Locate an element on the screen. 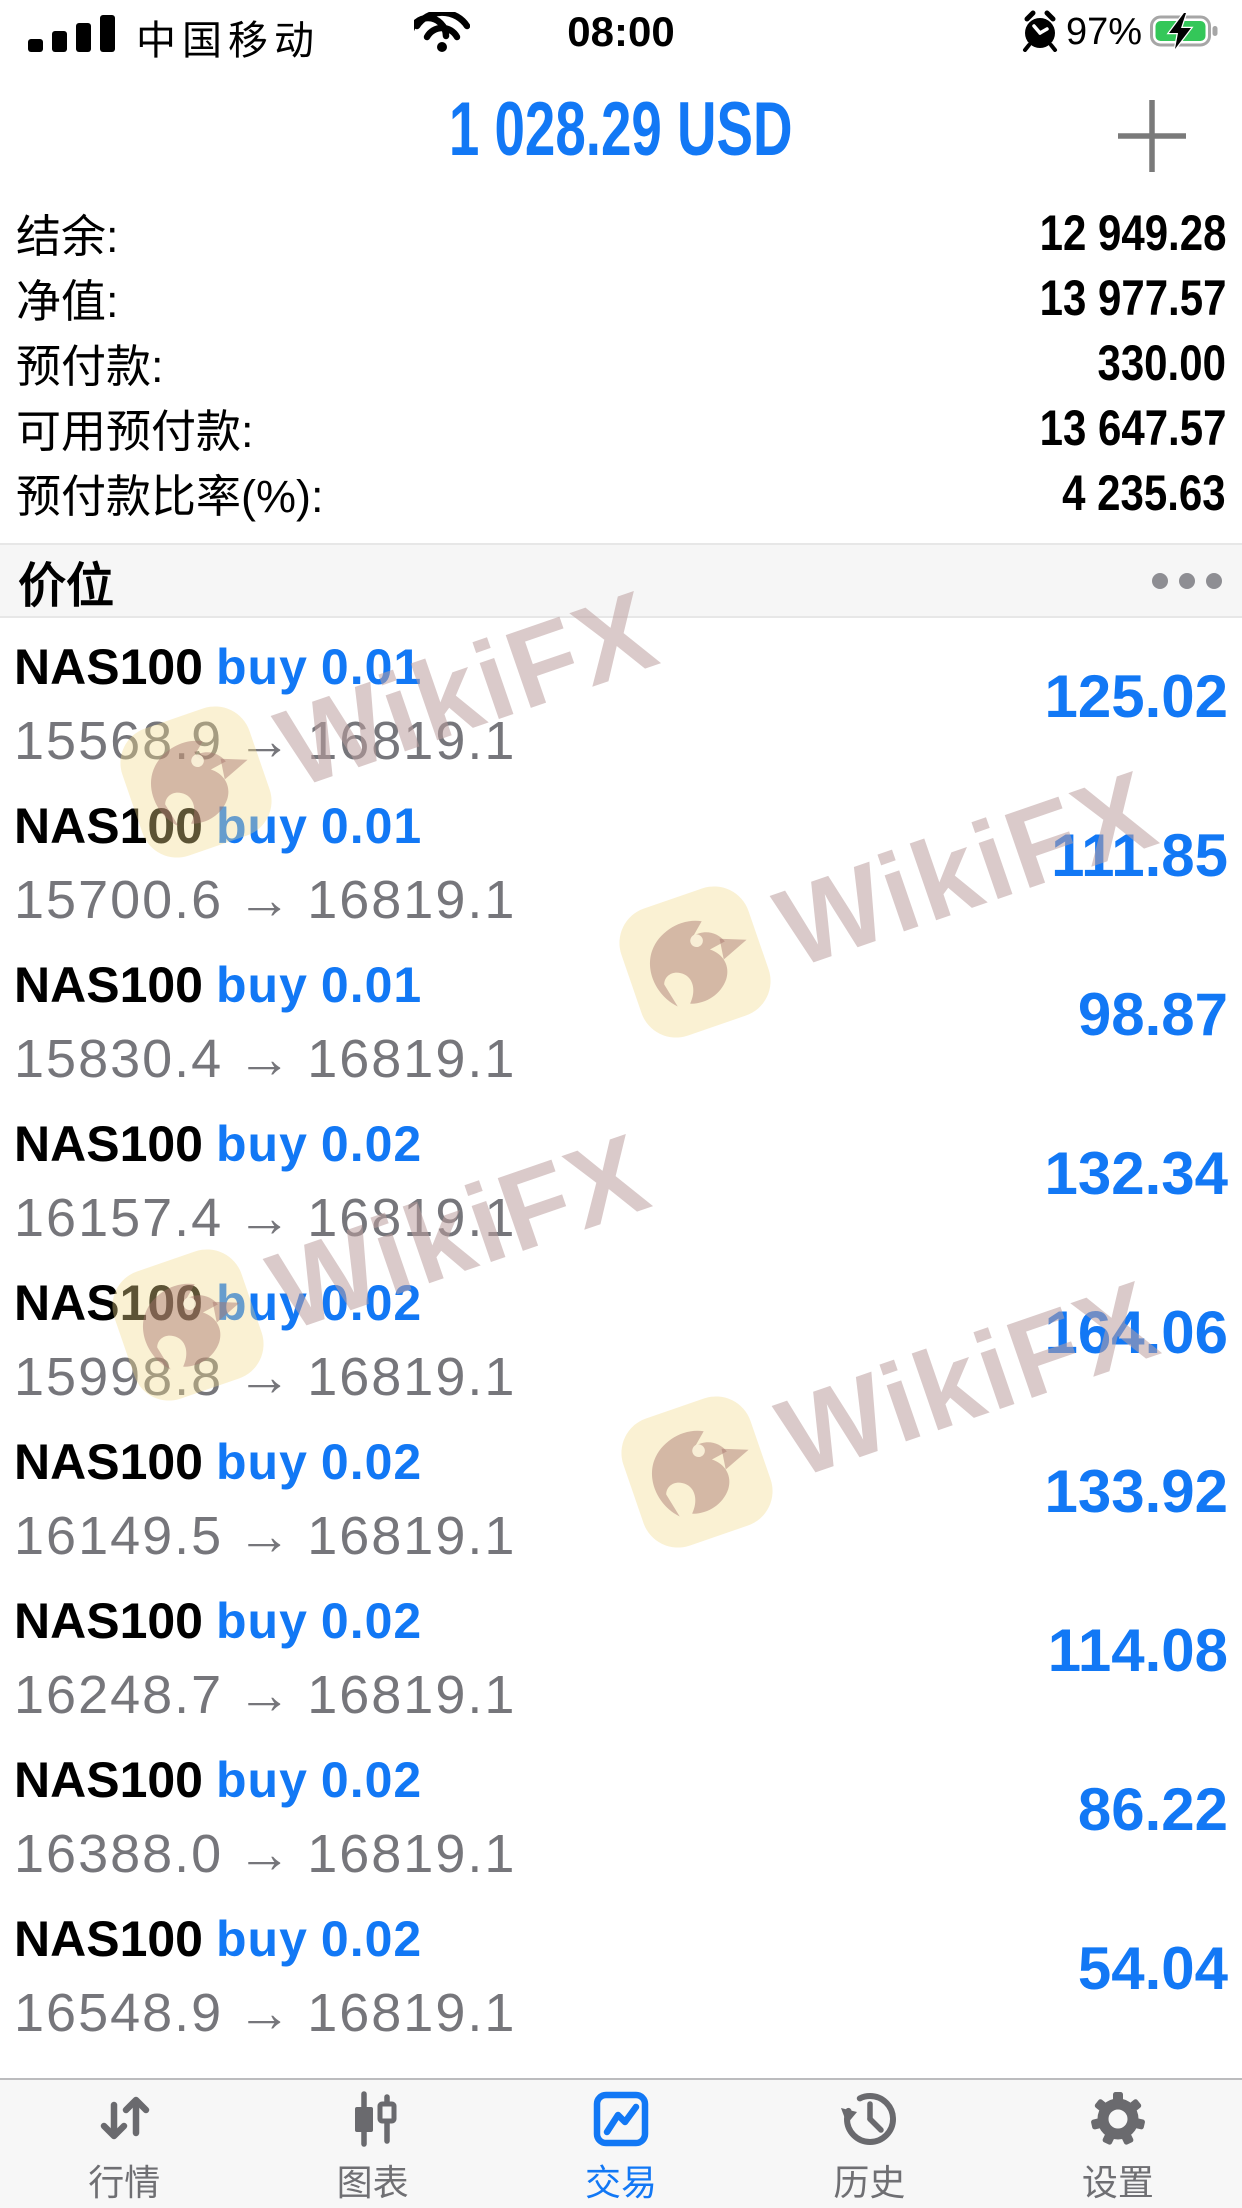 The image size is (1242, 2208). summary-row-margin-level: 预付款比率(%): 4 235.63 is located at coordinates (621, 492).